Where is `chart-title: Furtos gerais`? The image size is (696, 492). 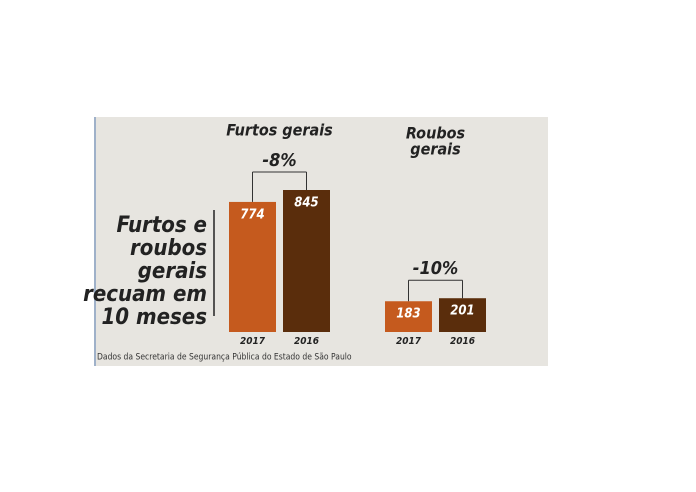
chart-title: Furtos gerais is located at coordinates (279, 130).